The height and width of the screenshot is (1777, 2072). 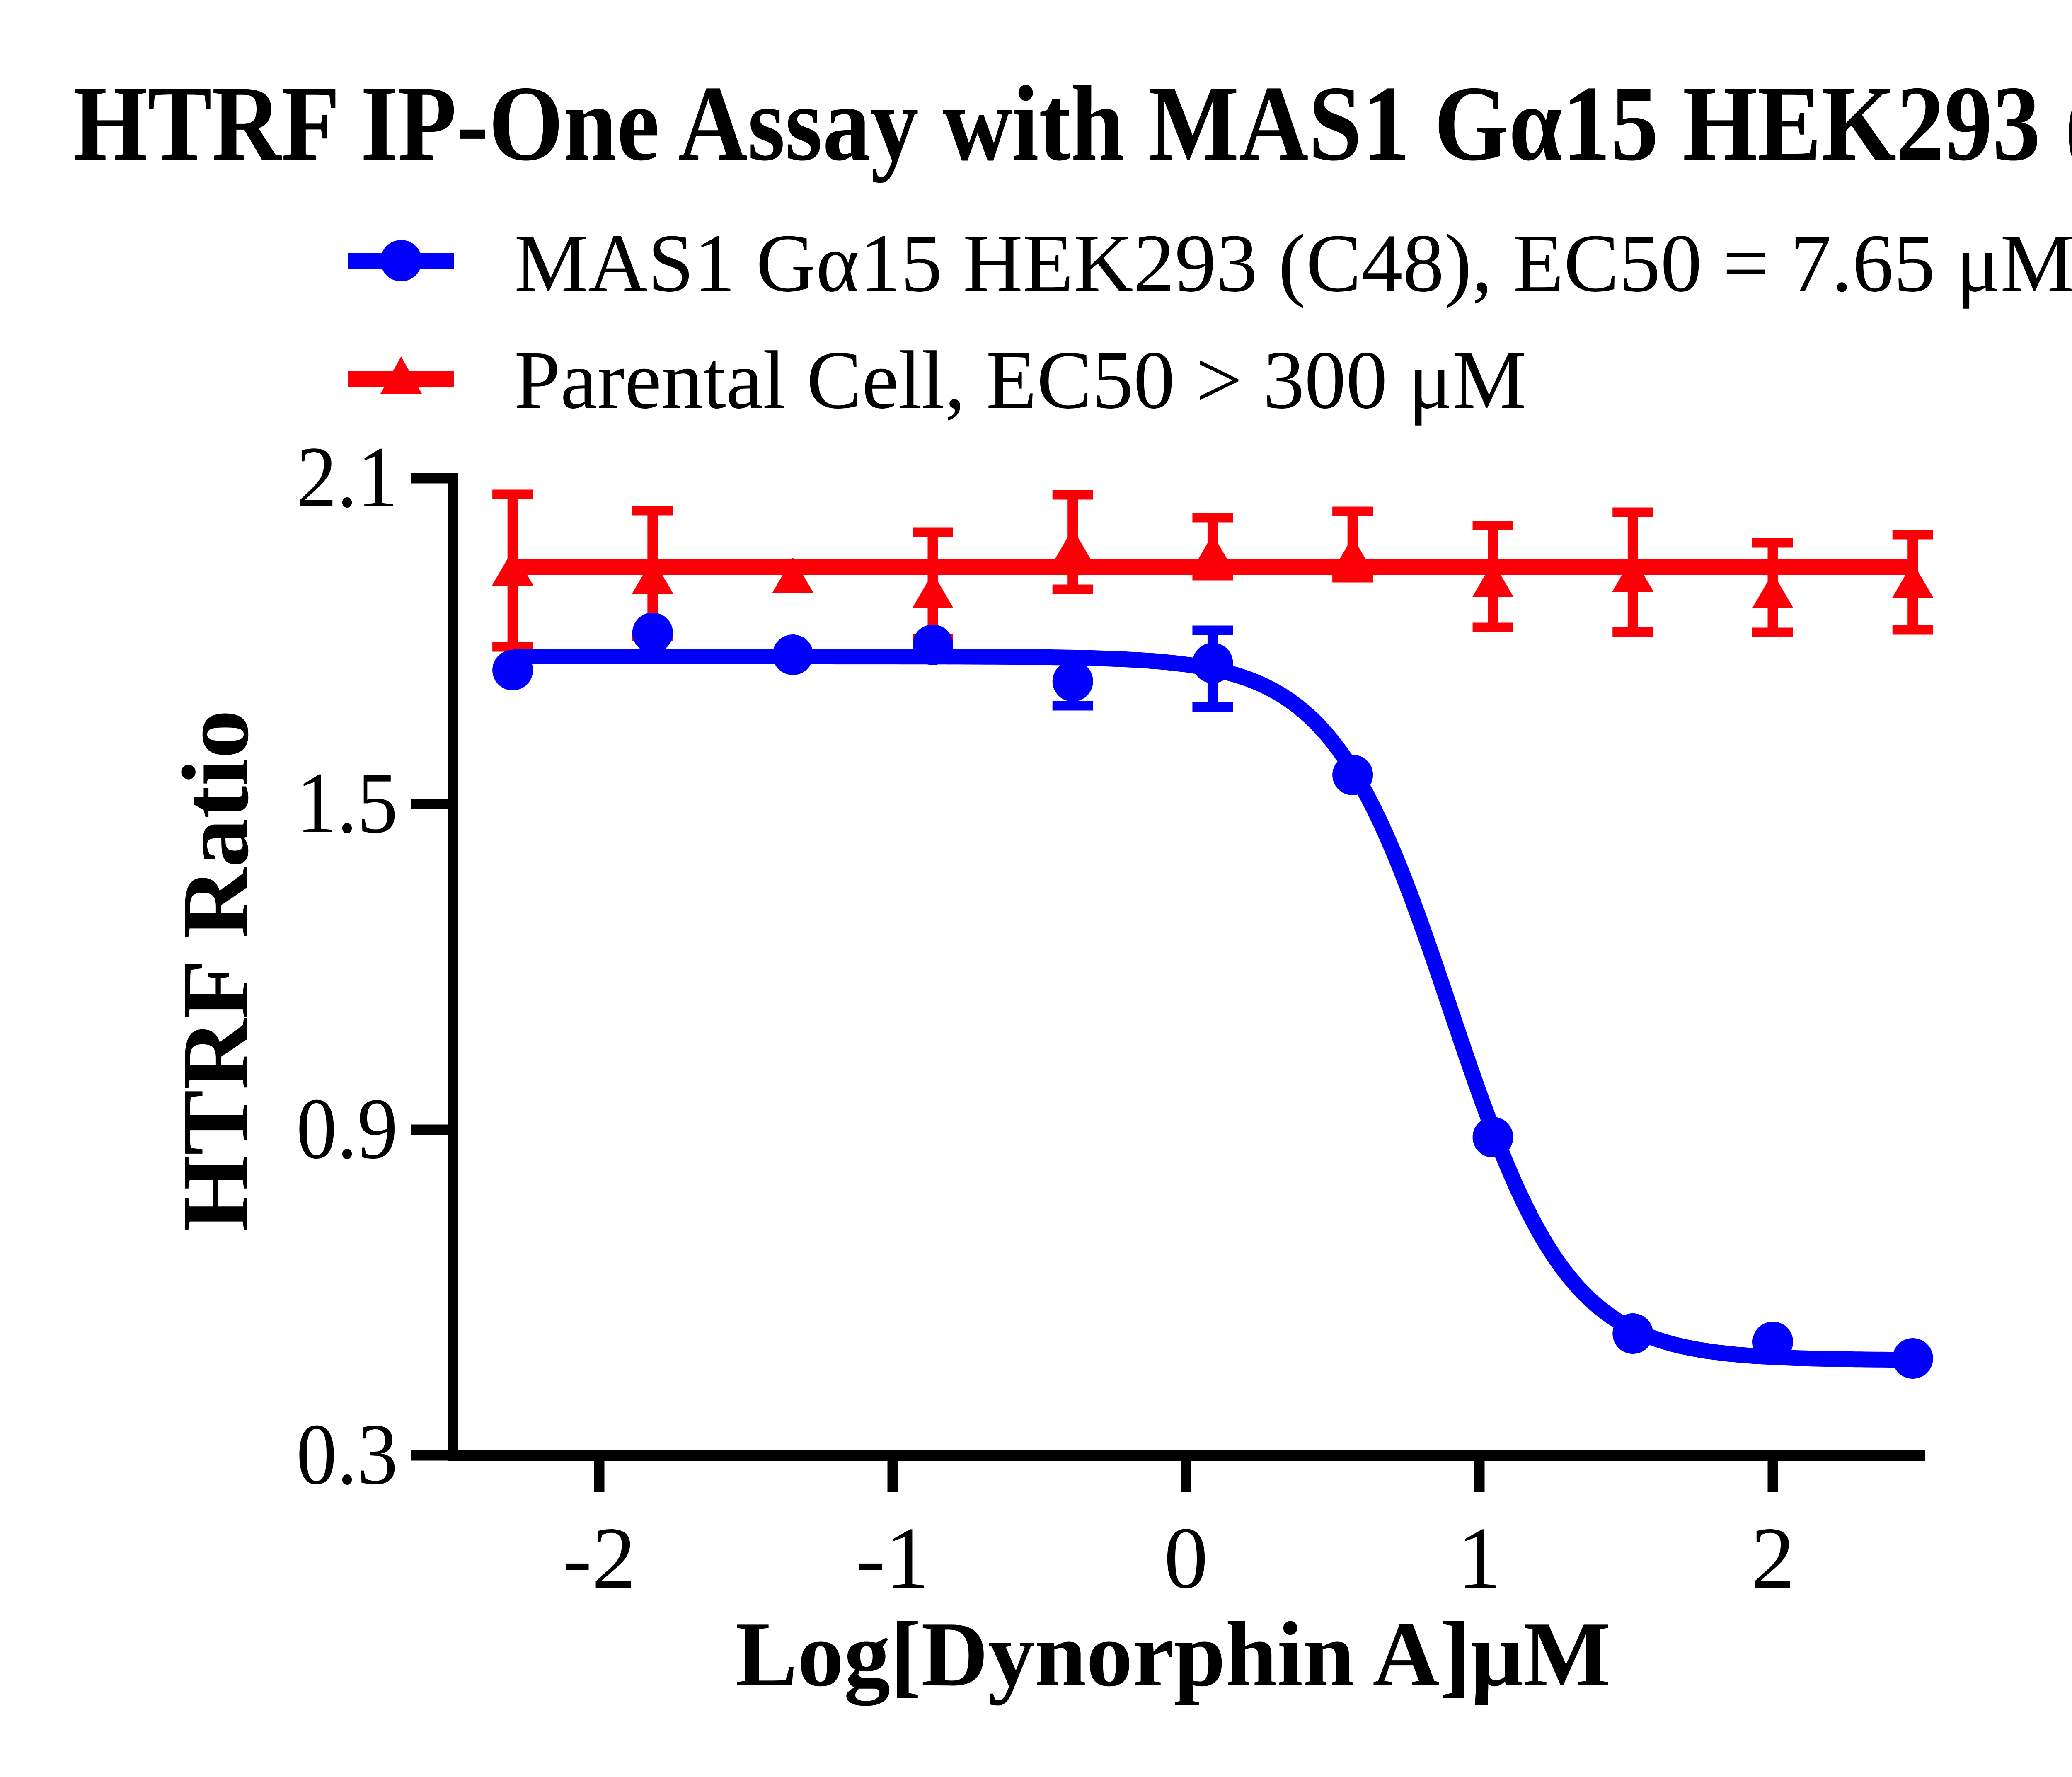 I want to click on svg-text: 1, so click(x=1479, y=1558).